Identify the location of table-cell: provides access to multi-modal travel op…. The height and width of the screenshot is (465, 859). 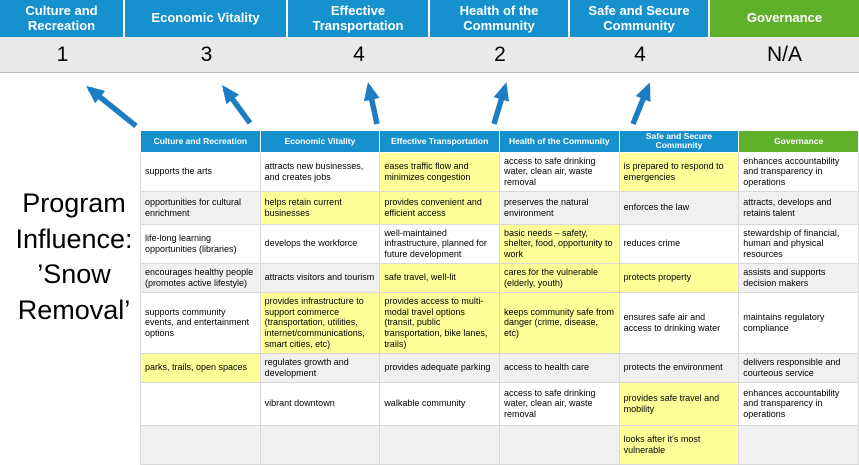
(439, 322).